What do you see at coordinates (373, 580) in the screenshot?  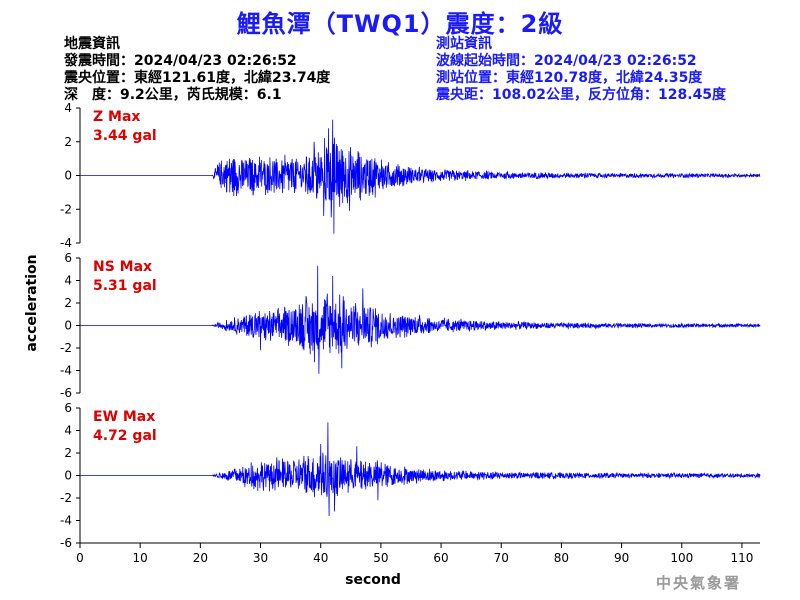 I see `x-axis-label: second` at bounding box center [373, 580].